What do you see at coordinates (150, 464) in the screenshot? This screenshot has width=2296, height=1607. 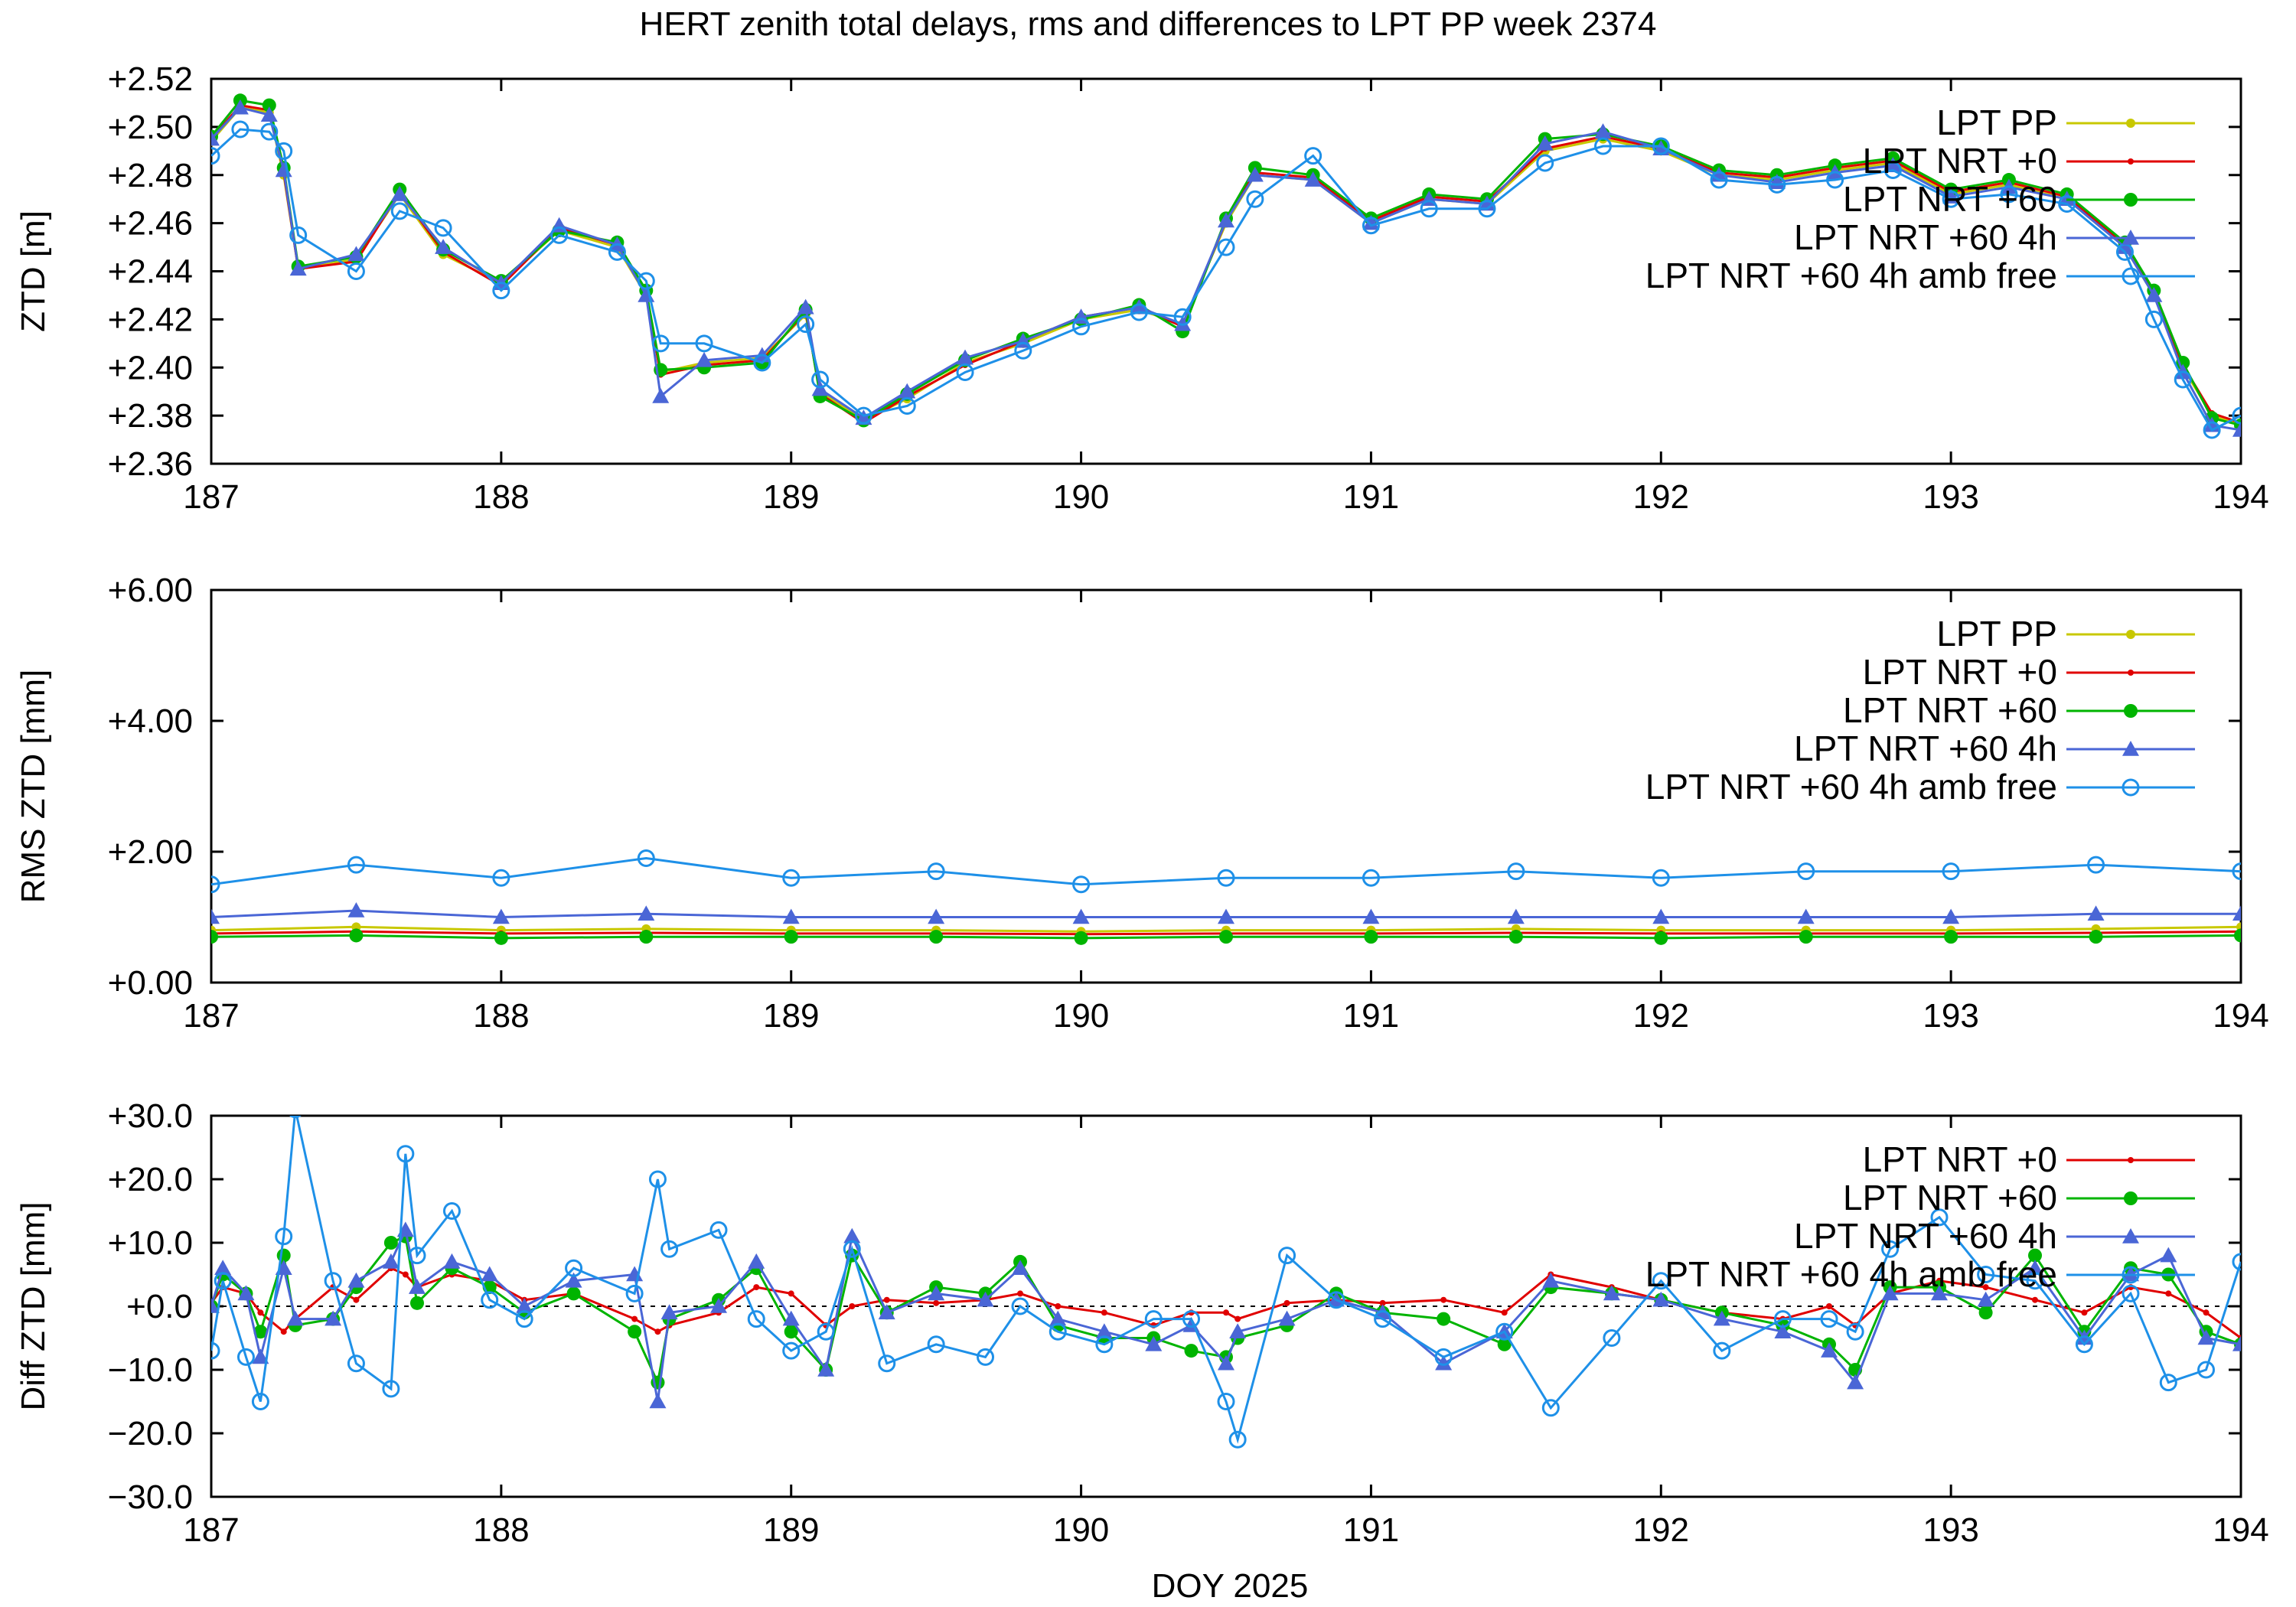 I see `y-tick-label: +2.36` at bounding box center [150, 464].